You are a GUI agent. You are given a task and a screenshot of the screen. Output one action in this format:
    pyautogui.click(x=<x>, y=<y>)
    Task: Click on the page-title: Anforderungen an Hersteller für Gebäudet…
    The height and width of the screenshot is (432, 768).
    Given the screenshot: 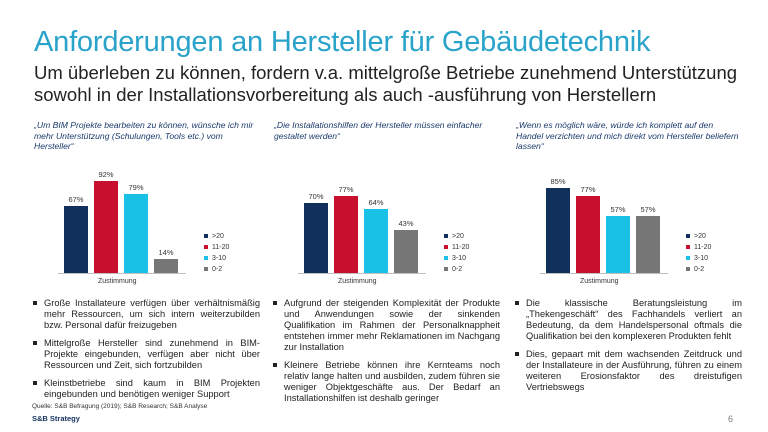 What is the action you would take?
    pyautogui.click(x=342, y=42)
    